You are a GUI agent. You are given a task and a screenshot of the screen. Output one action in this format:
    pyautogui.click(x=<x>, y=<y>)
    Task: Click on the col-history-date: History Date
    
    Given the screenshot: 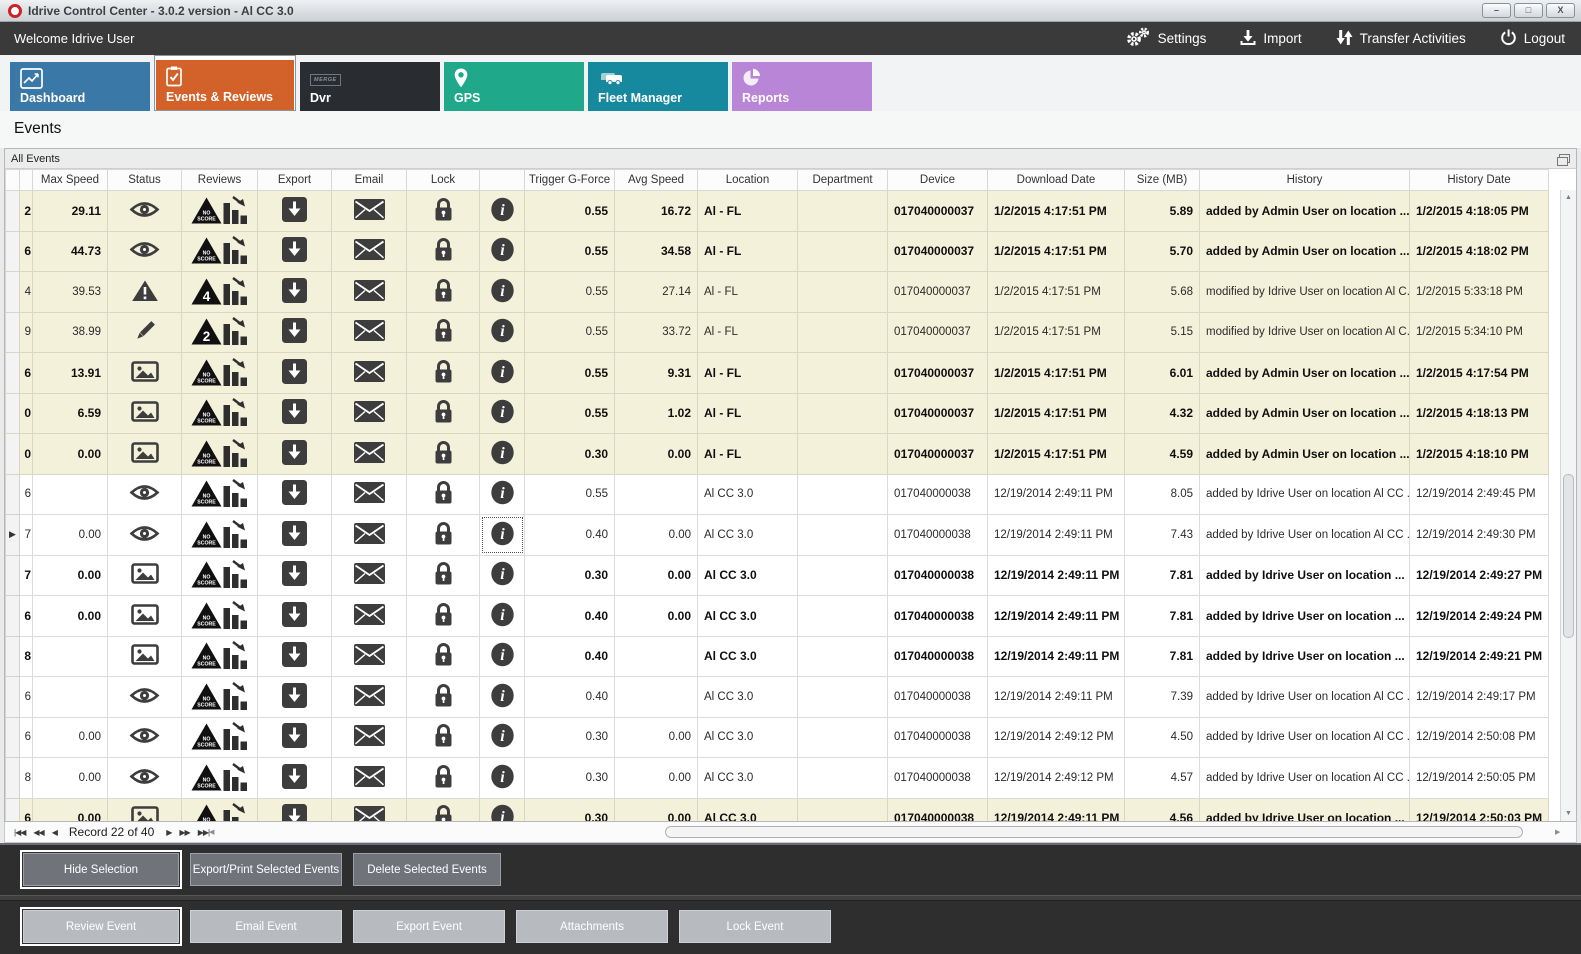 What is the action you would take?
    pyautogui.click(x=1479, y=180)
    